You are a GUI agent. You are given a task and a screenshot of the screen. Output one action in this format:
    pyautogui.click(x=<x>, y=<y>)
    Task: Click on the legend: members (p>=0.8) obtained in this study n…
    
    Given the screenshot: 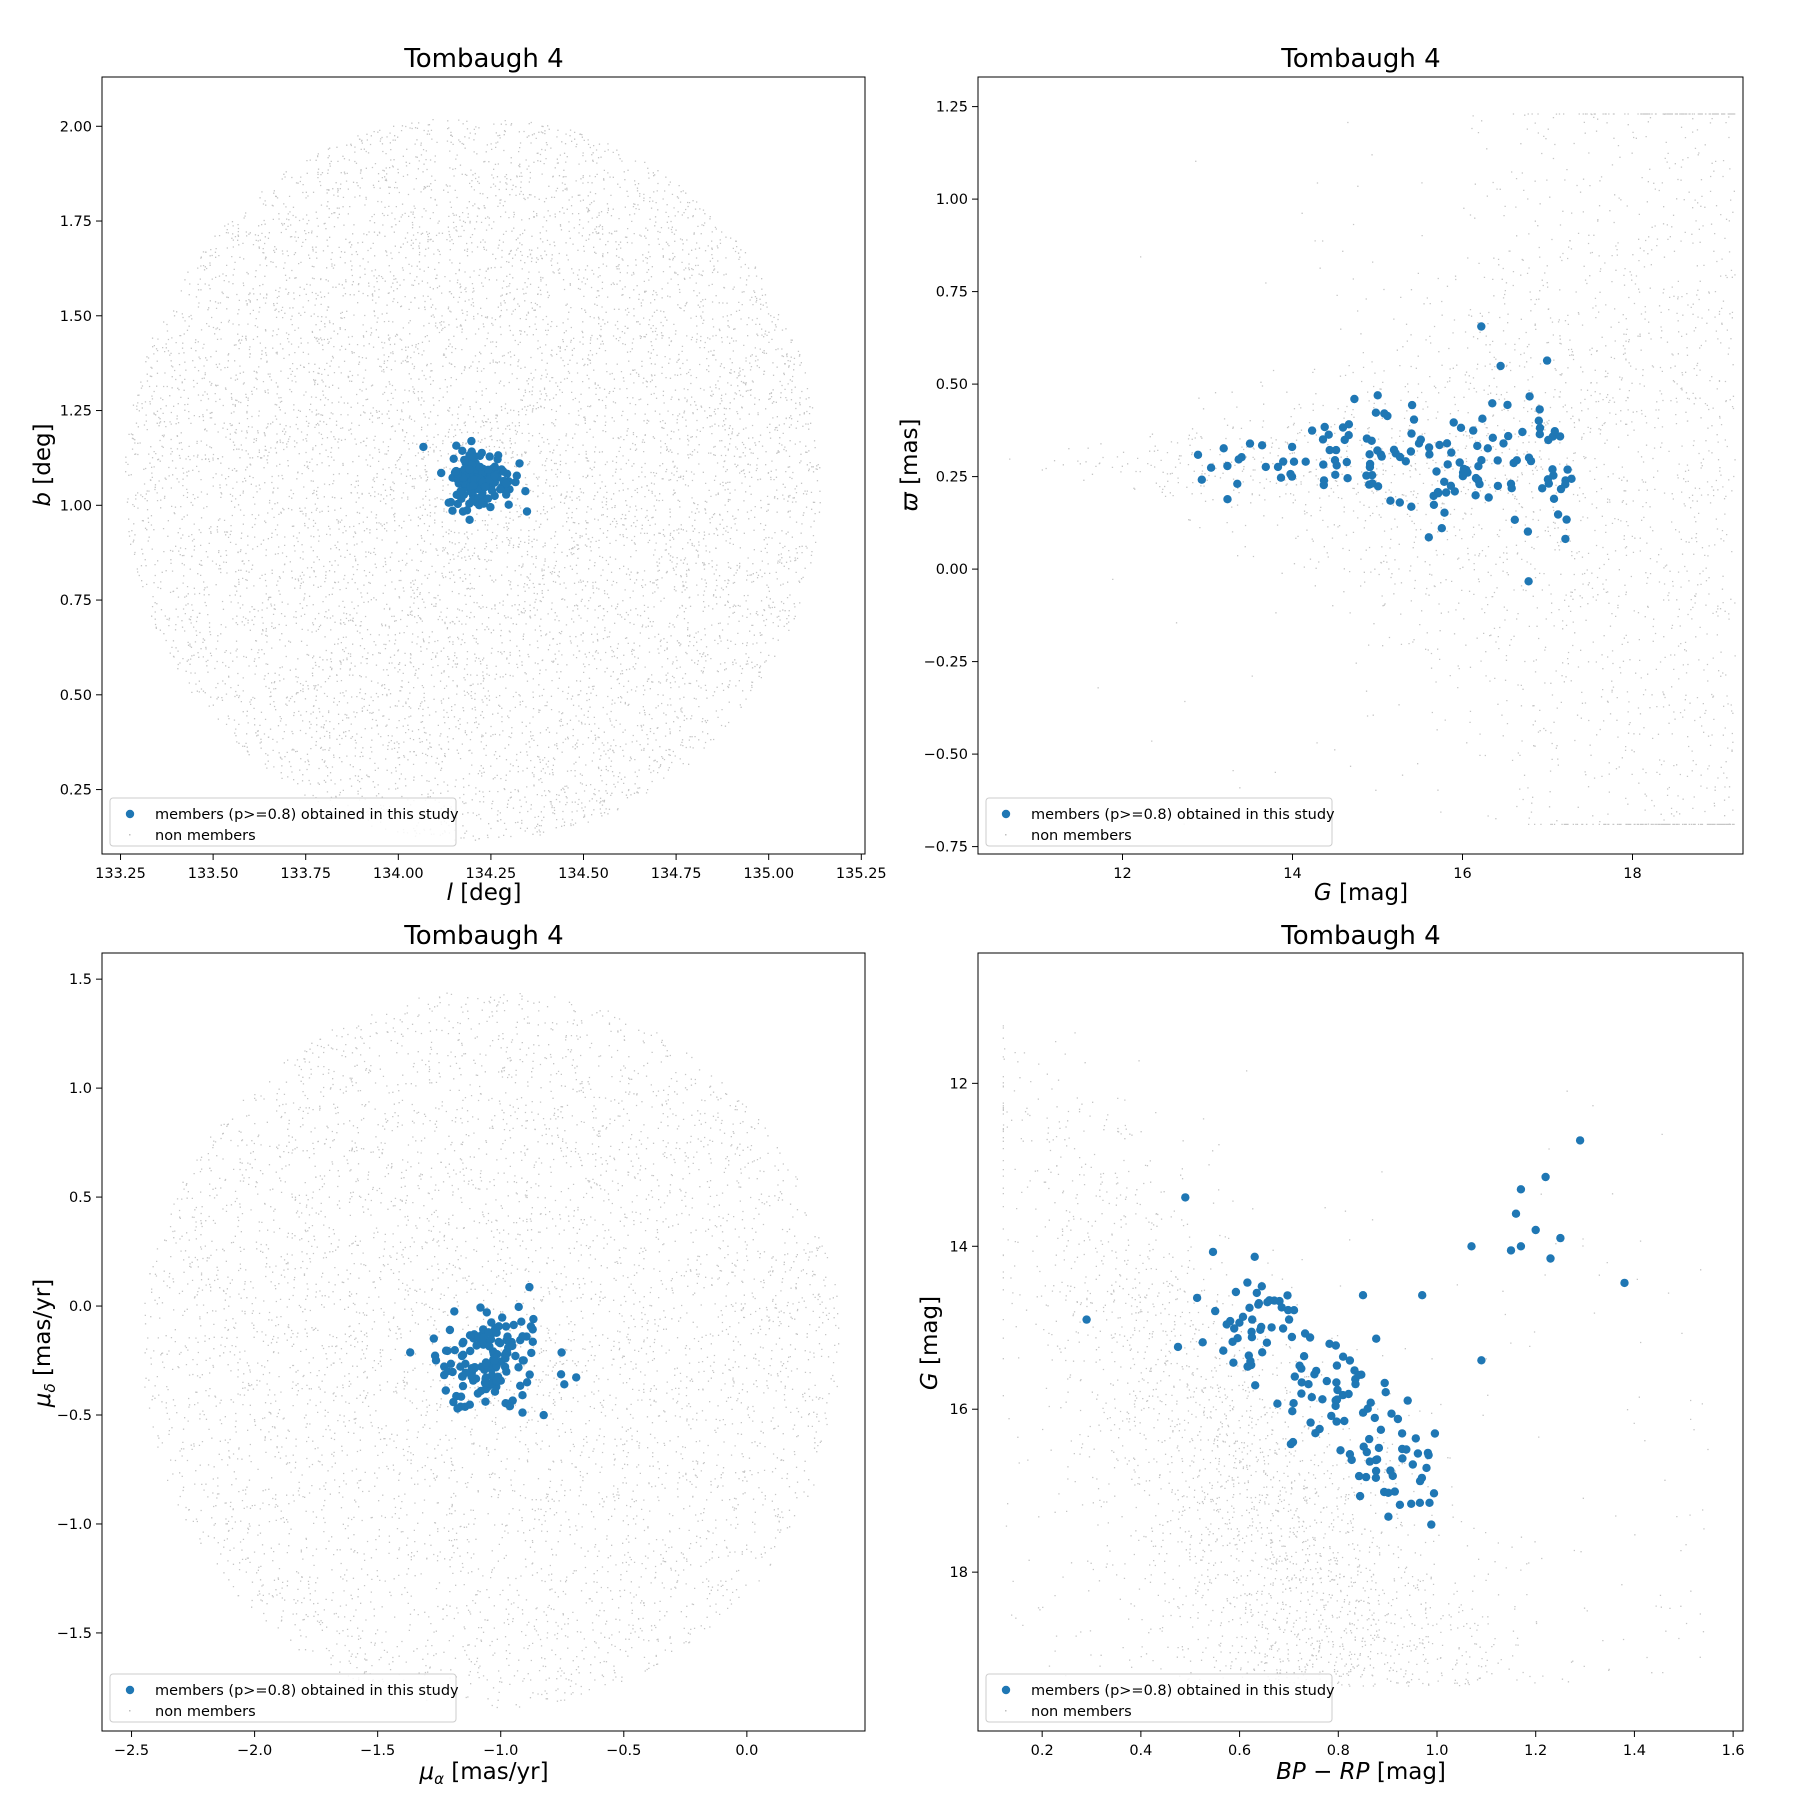 What is the action you would take?
    pyautogui.click(x=1160, y=1698)
    